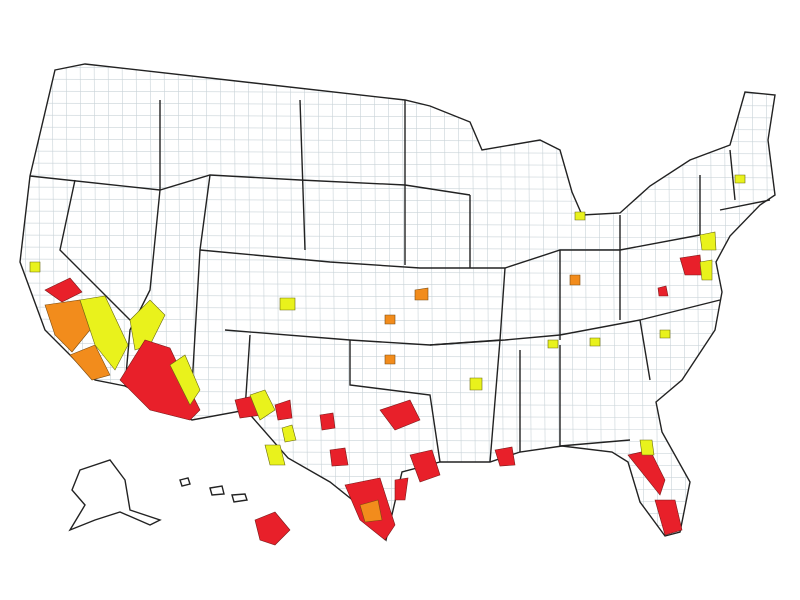  I want to click on alaska, so click(115, 495).